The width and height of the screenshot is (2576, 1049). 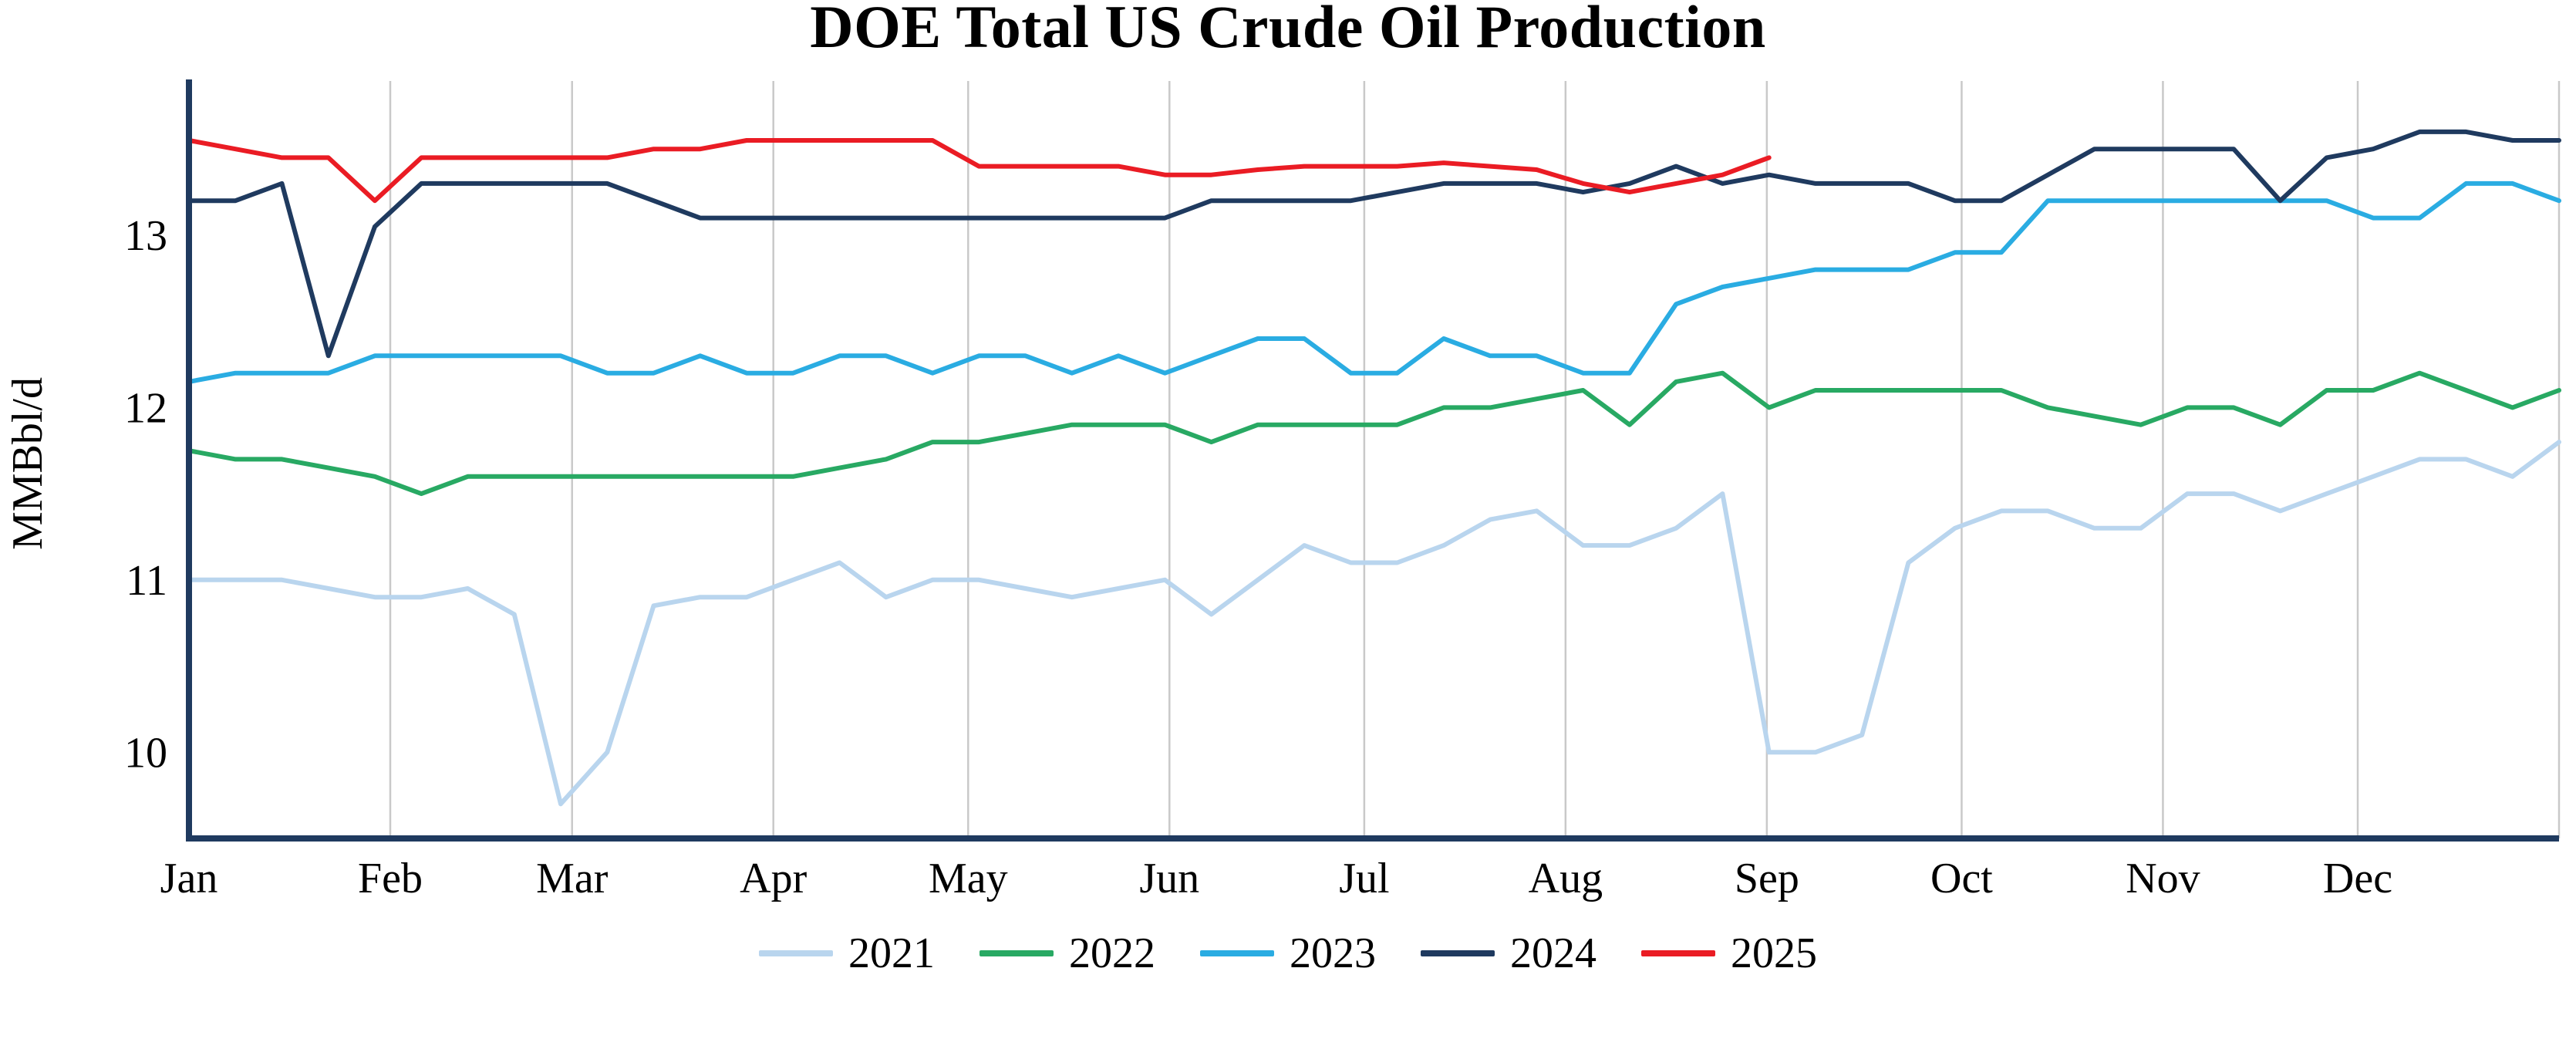 What do you see at coordinates (2163, 879) in the screenshot?
I see `x-tick-label: Nov` at bounding box center [2163, 879].